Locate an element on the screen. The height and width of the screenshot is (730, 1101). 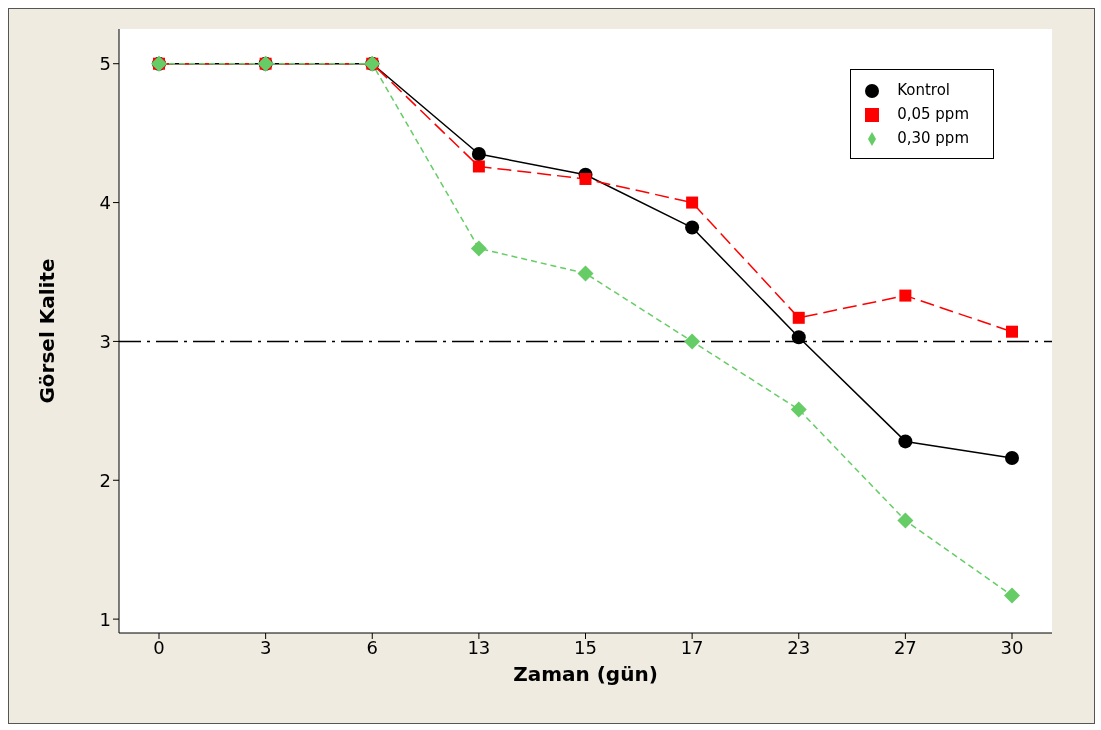
y-tick-label: 4 is located at coordinates (105, 202).